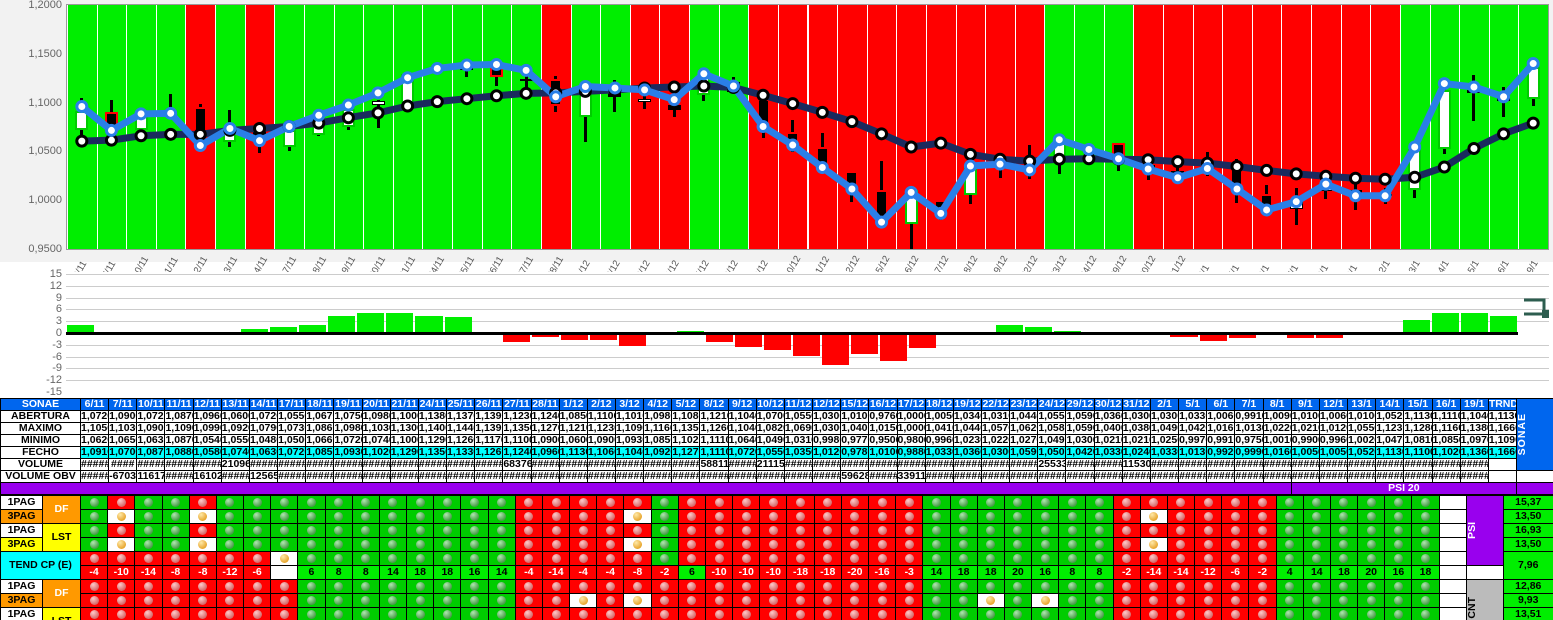 This screenshot has width=1553, height=620. What do you see at coordinates (855, 404) in the screenshot?
I see `date-column-header: 15/12` at bounding box center [855, 404].